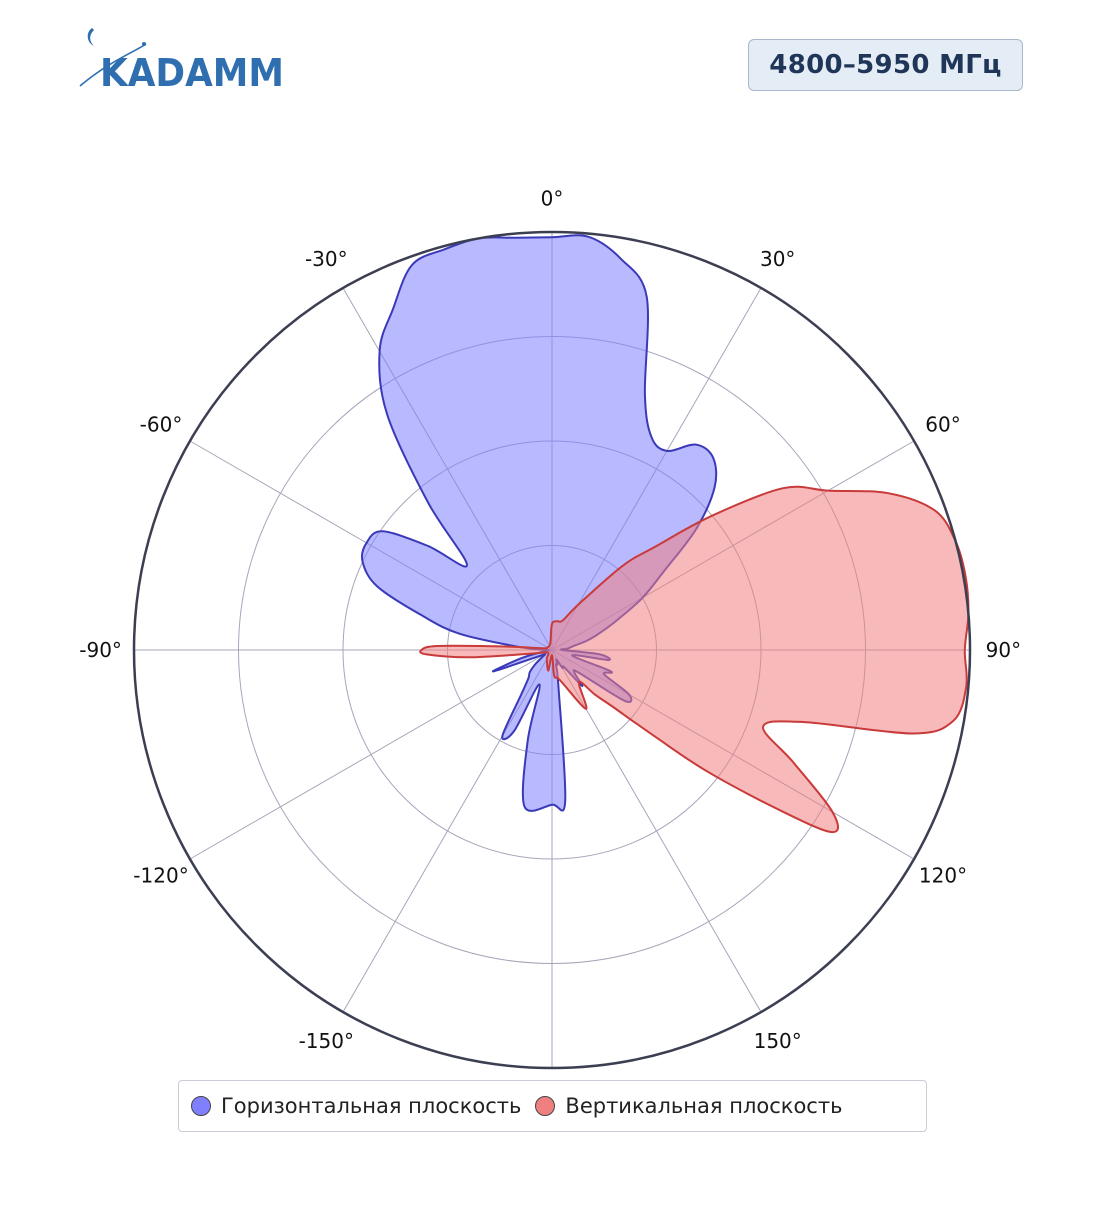  What do you see at coordinates (552, 199) in the screenshot?
I see `angle-tick-label: 0°` at bounding box center [552, 199].